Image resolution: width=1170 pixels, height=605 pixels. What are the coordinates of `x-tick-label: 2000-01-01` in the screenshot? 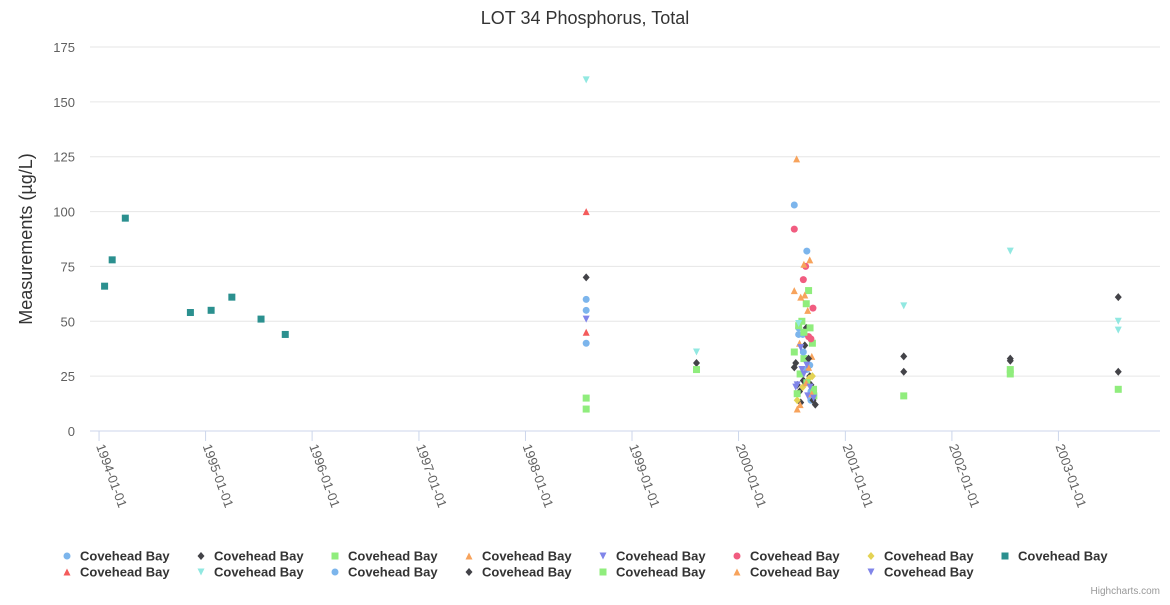 It's located at (751, 476).